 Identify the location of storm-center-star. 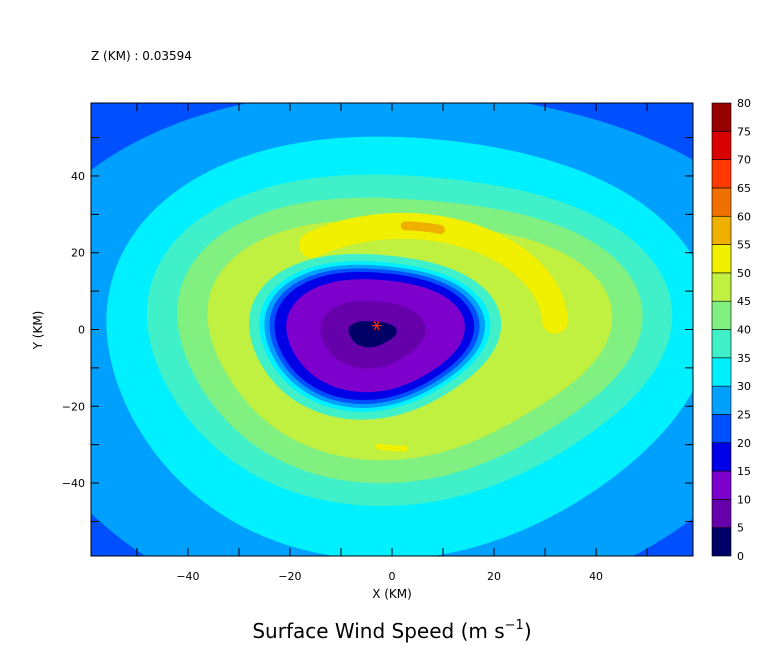
(376, 326).